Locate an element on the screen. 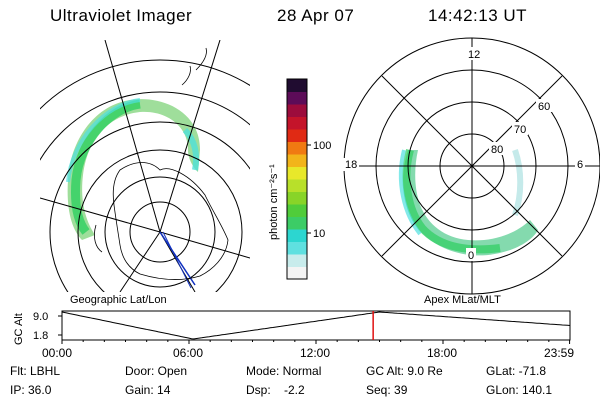  timeline-y-tick-bottom: 1.8 is located at coordinates (40, 336).